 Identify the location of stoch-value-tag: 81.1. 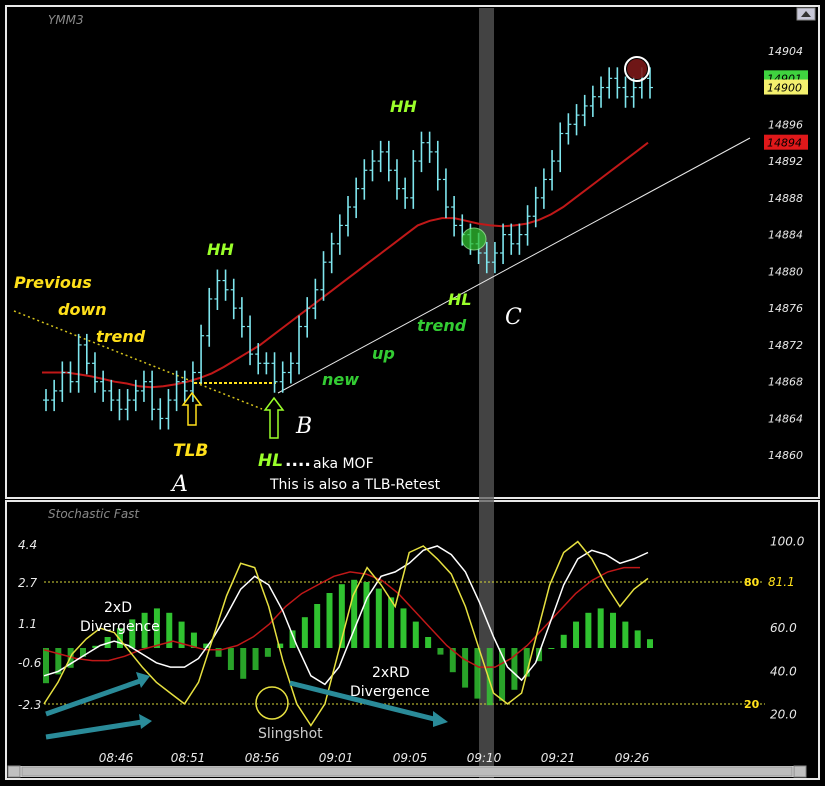
(786, 581).